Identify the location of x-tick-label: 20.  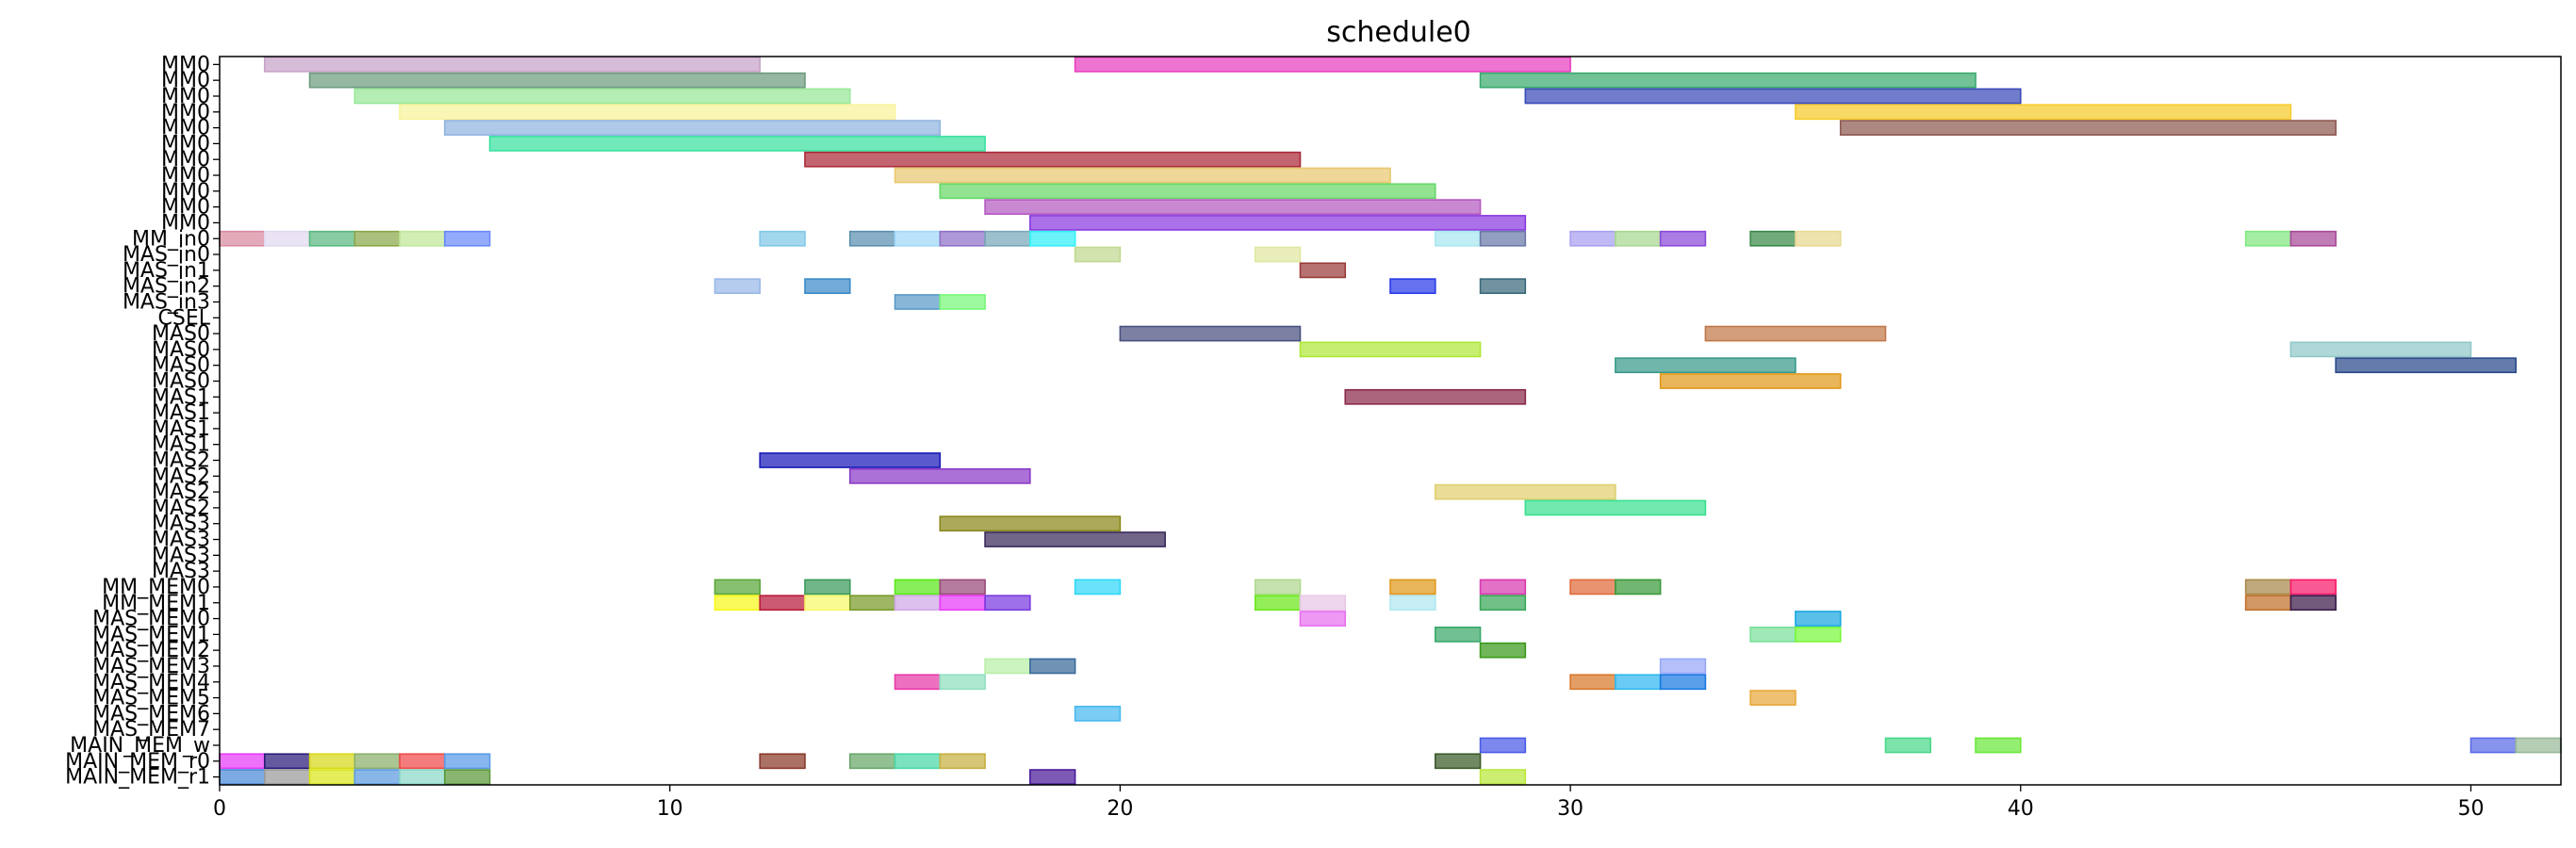
(1120, 809).